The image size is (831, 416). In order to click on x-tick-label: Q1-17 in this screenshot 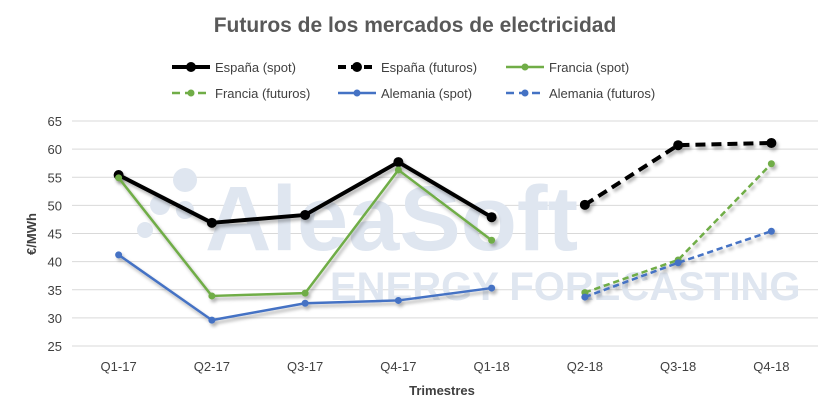, I will do `click(119, 366)`.